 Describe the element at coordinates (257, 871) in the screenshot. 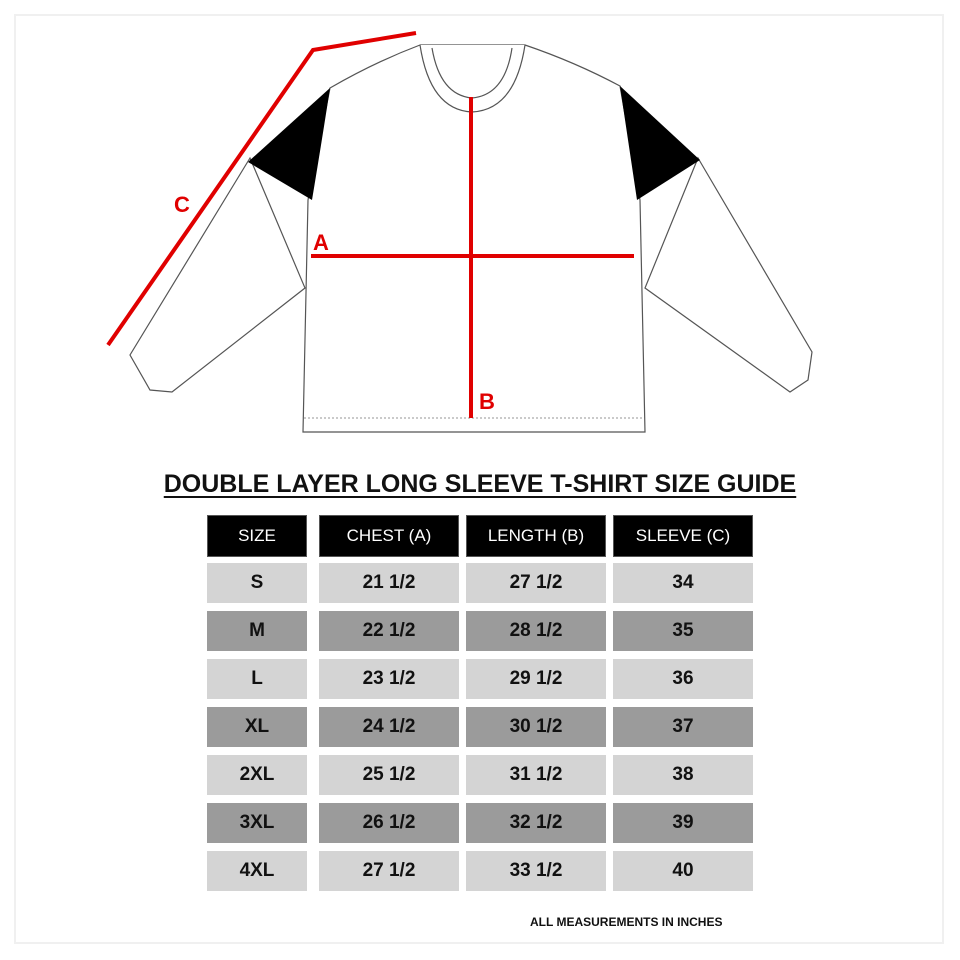

I see `cell-size: 4XL` at that location.